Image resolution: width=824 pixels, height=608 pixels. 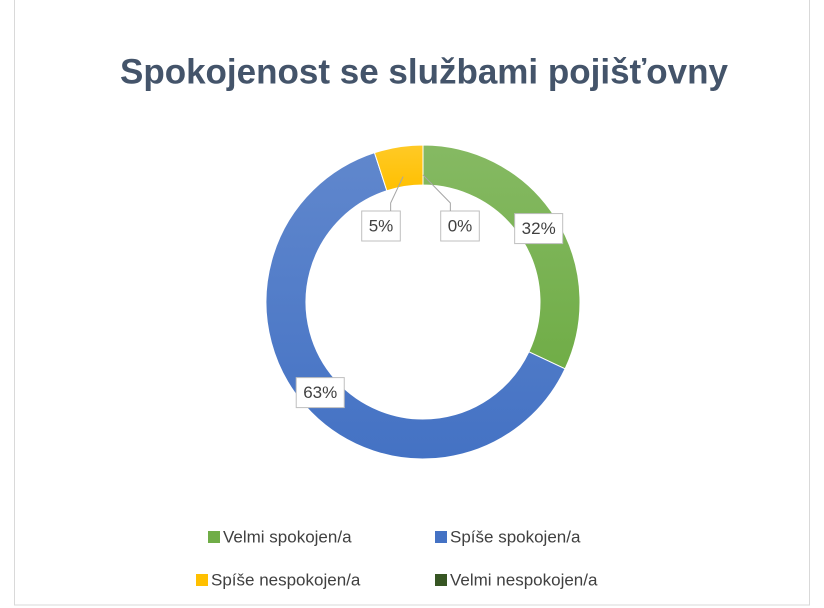 I want to click on chart-title: Spokojenost se službami pojišťovny, so click(x=424, y=71).